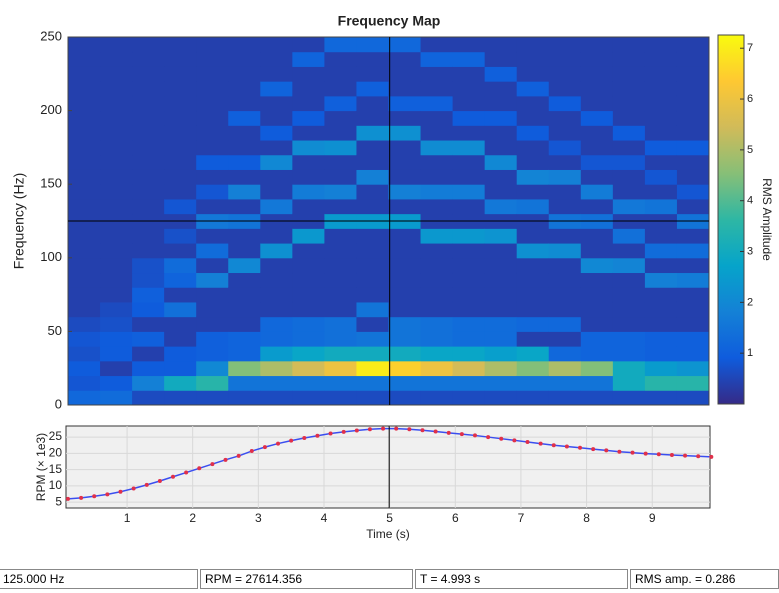  I want to click on status-field: RMS amp. = 0.286, so click(704, 579).